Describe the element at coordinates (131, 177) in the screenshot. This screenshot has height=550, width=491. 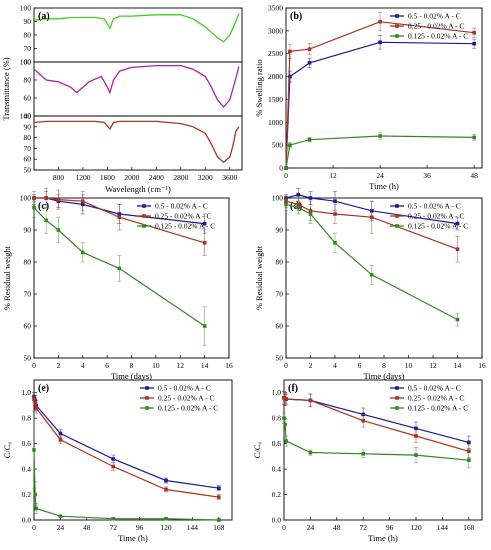
I see `x-tick-label: 2000` at that location.